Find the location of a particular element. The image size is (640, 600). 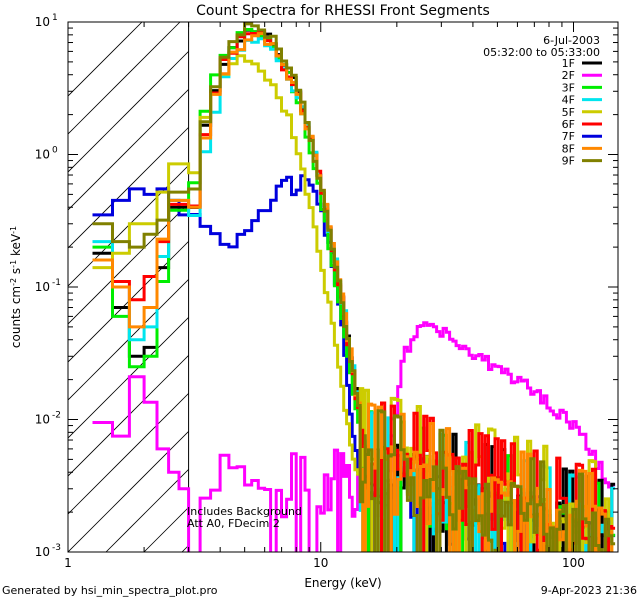

legend-label-9f: 9F is located at coordinates (568, 161).